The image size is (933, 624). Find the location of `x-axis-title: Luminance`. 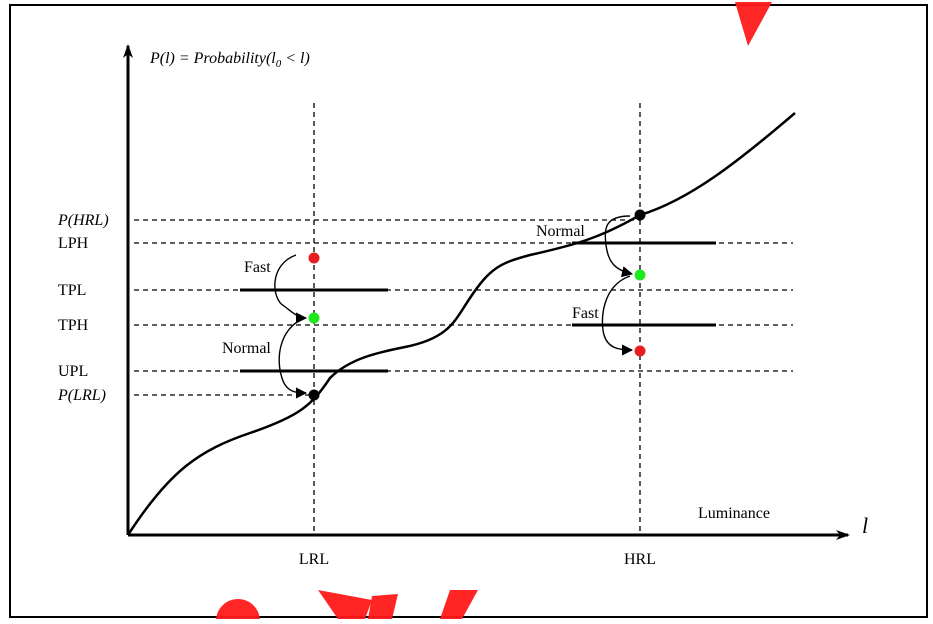

x-axis-title: Luminance is located at coordinates (734, 513).